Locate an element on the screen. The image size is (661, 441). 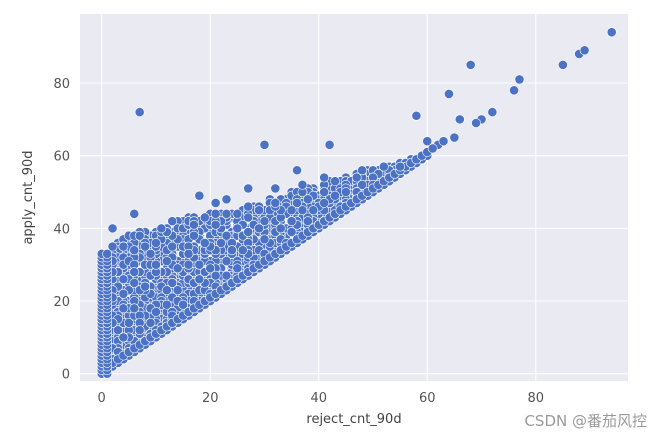
watermark-text: CSDN @番茄风控 is located at coordinates (585, 421).